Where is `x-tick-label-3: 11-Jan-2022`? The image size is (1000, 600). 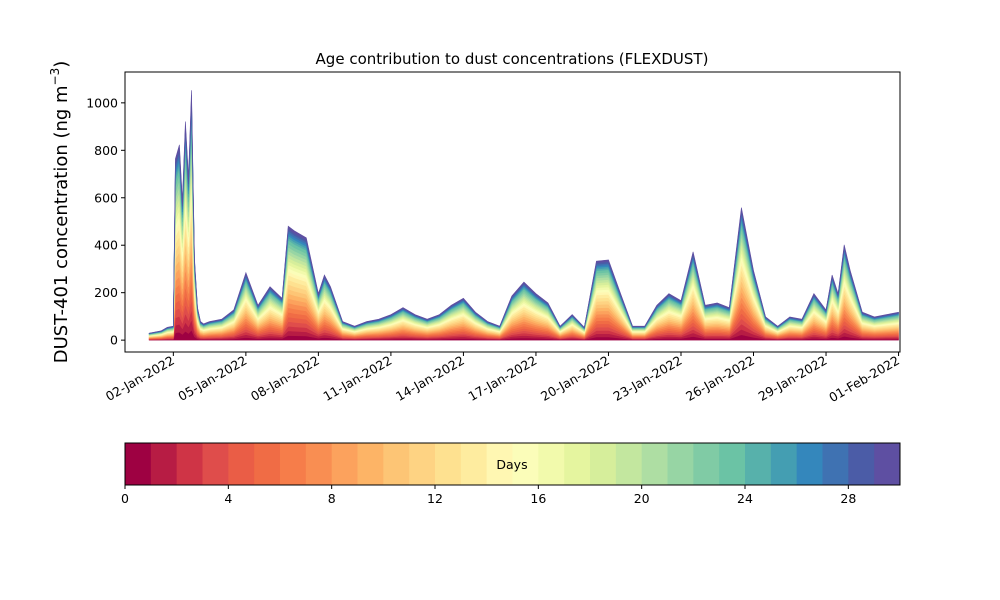 x-tick-label-3: 11-Jan-2022 is located at coordinates (357, 378).